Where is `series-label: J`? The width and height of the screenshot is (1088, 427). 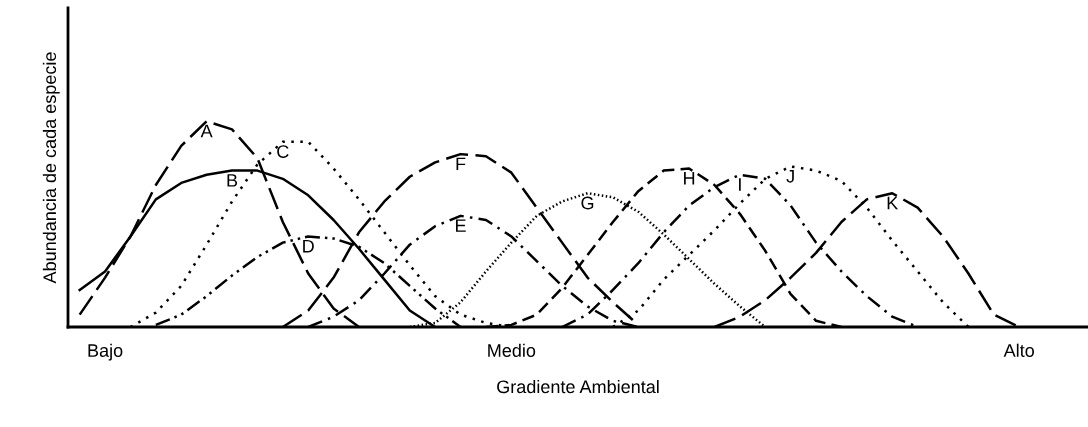 series-label: J is located at coordinates (790, 176).